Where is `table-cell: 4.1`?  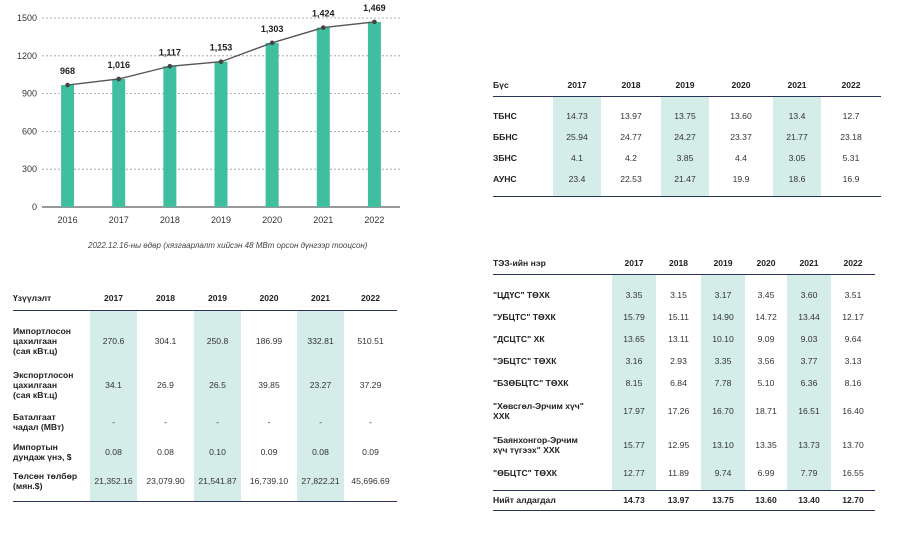 table-cell: 4.1 is located at coordinates (577, 158).